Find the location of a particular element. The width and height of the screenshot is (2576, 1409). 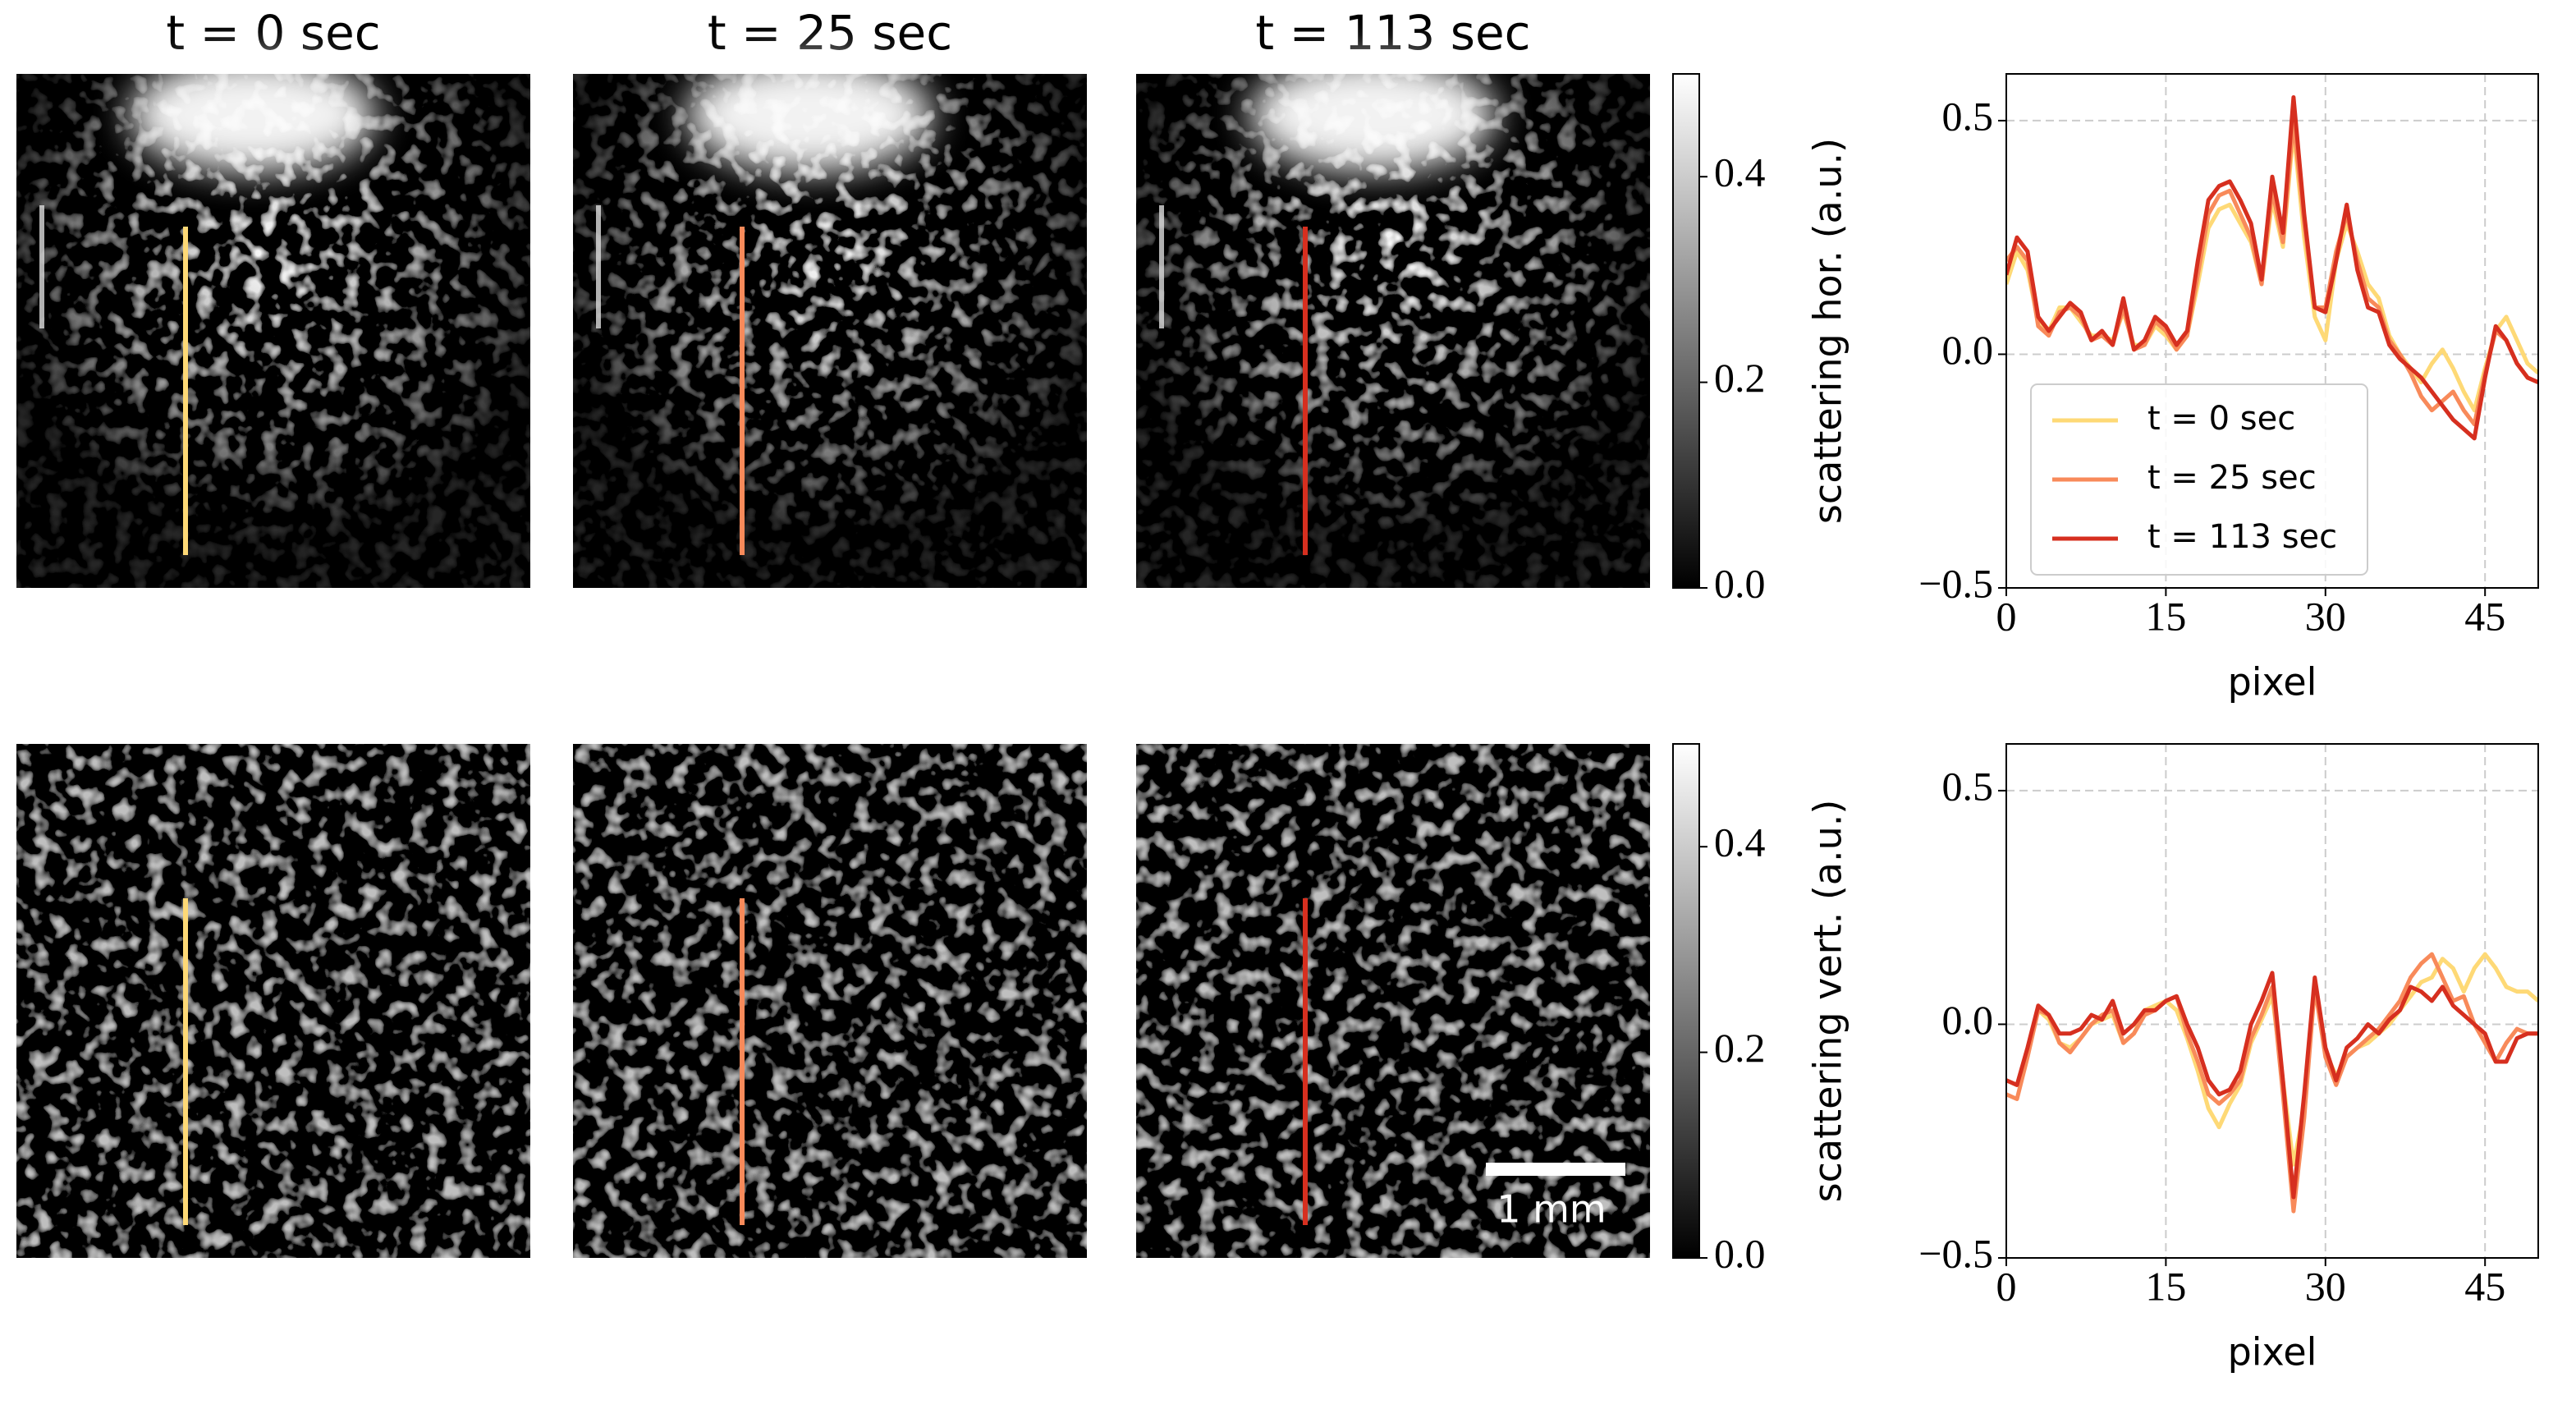

panel-title: t = 113 sec is located at coordinates (1392, 33).